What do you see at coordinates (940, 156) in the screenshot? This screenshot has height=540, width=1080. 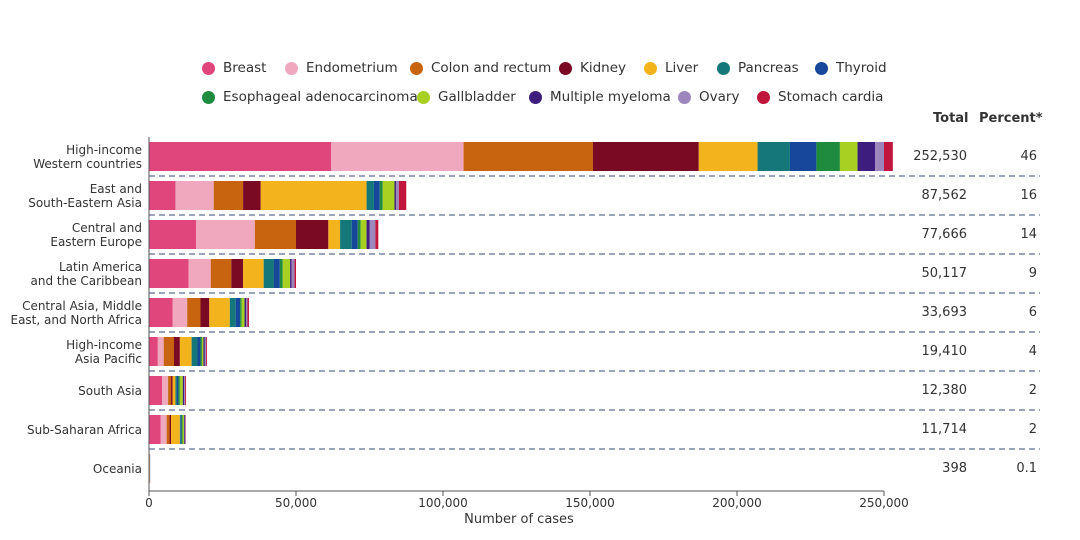 I see `total-value: 252,530` at bounding box center [940, 156].